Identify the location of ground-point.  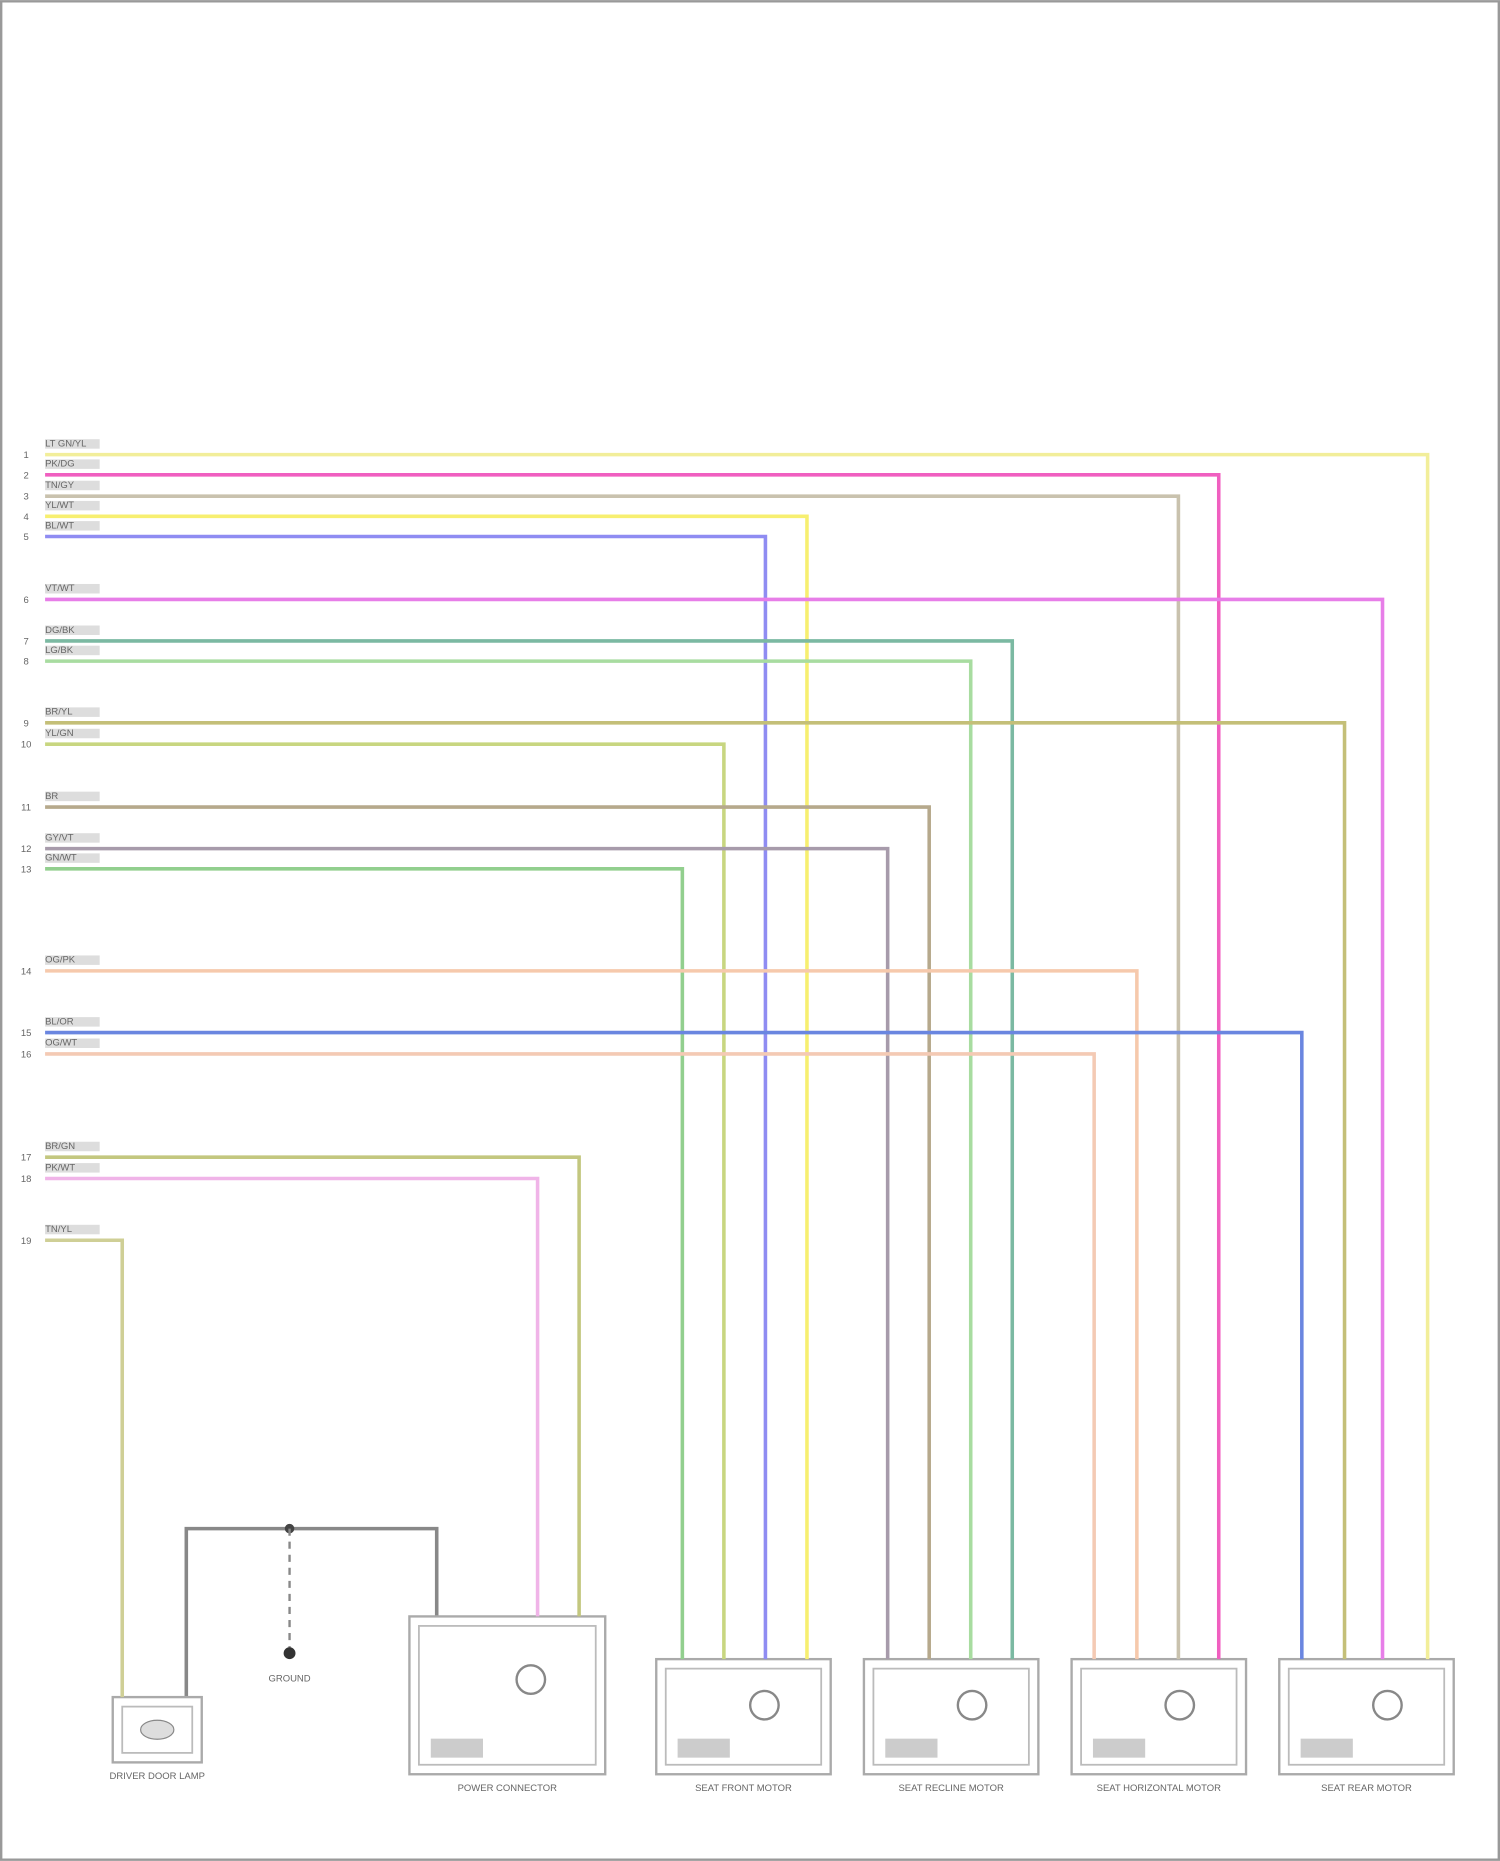
(289, 1653).